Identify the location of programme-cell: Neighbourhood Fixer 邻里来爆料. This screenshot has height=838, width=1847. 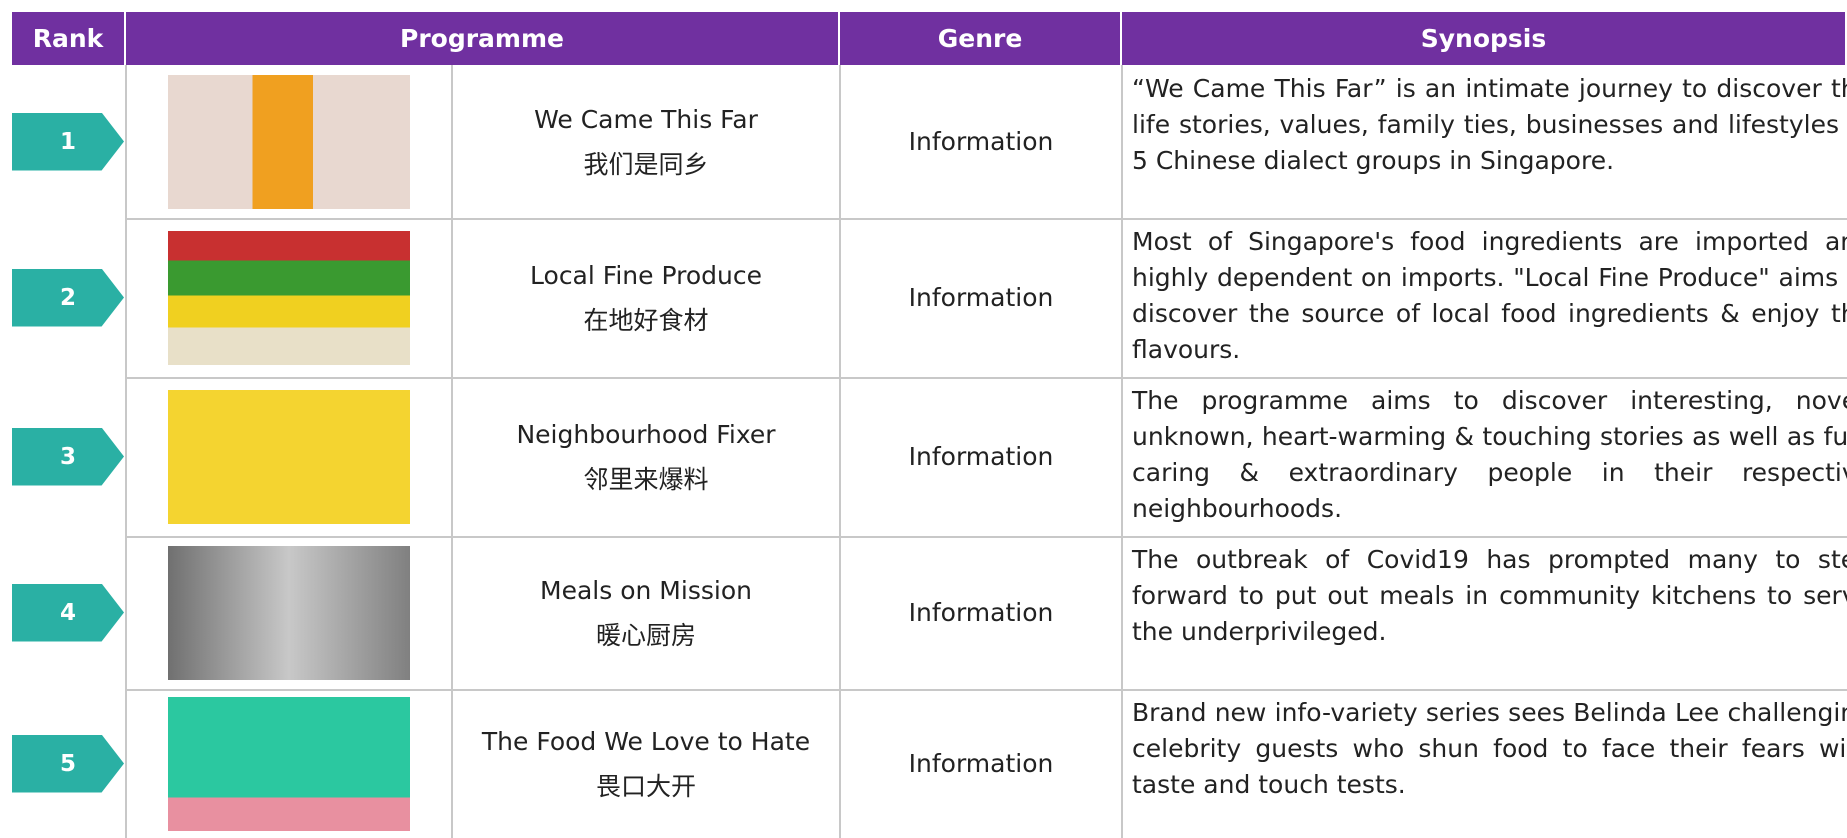
(646, 456).